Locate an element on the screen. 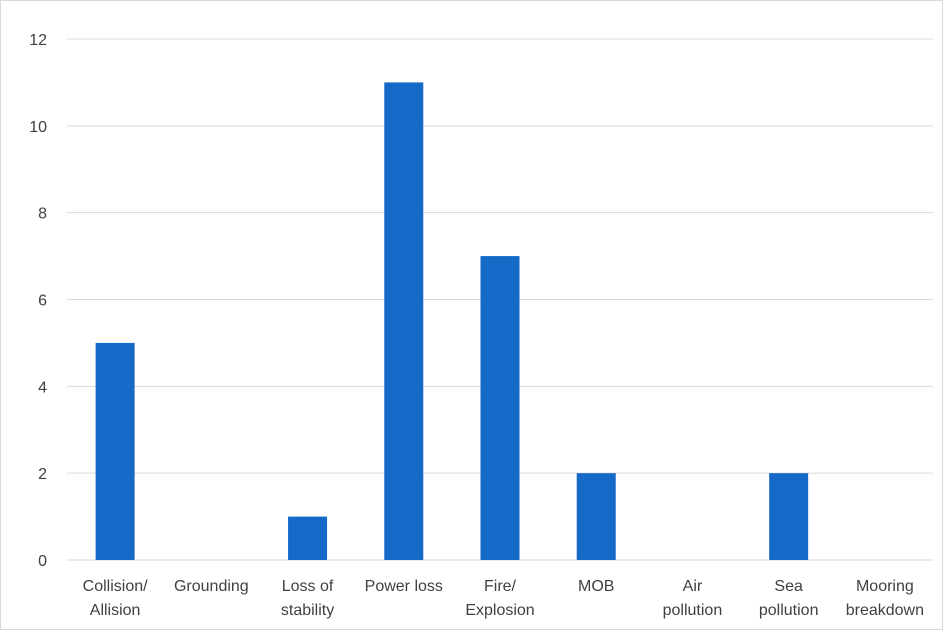 The image size is (943, 631). x-tick-label: Grounding is located at coordinates (211, 586).